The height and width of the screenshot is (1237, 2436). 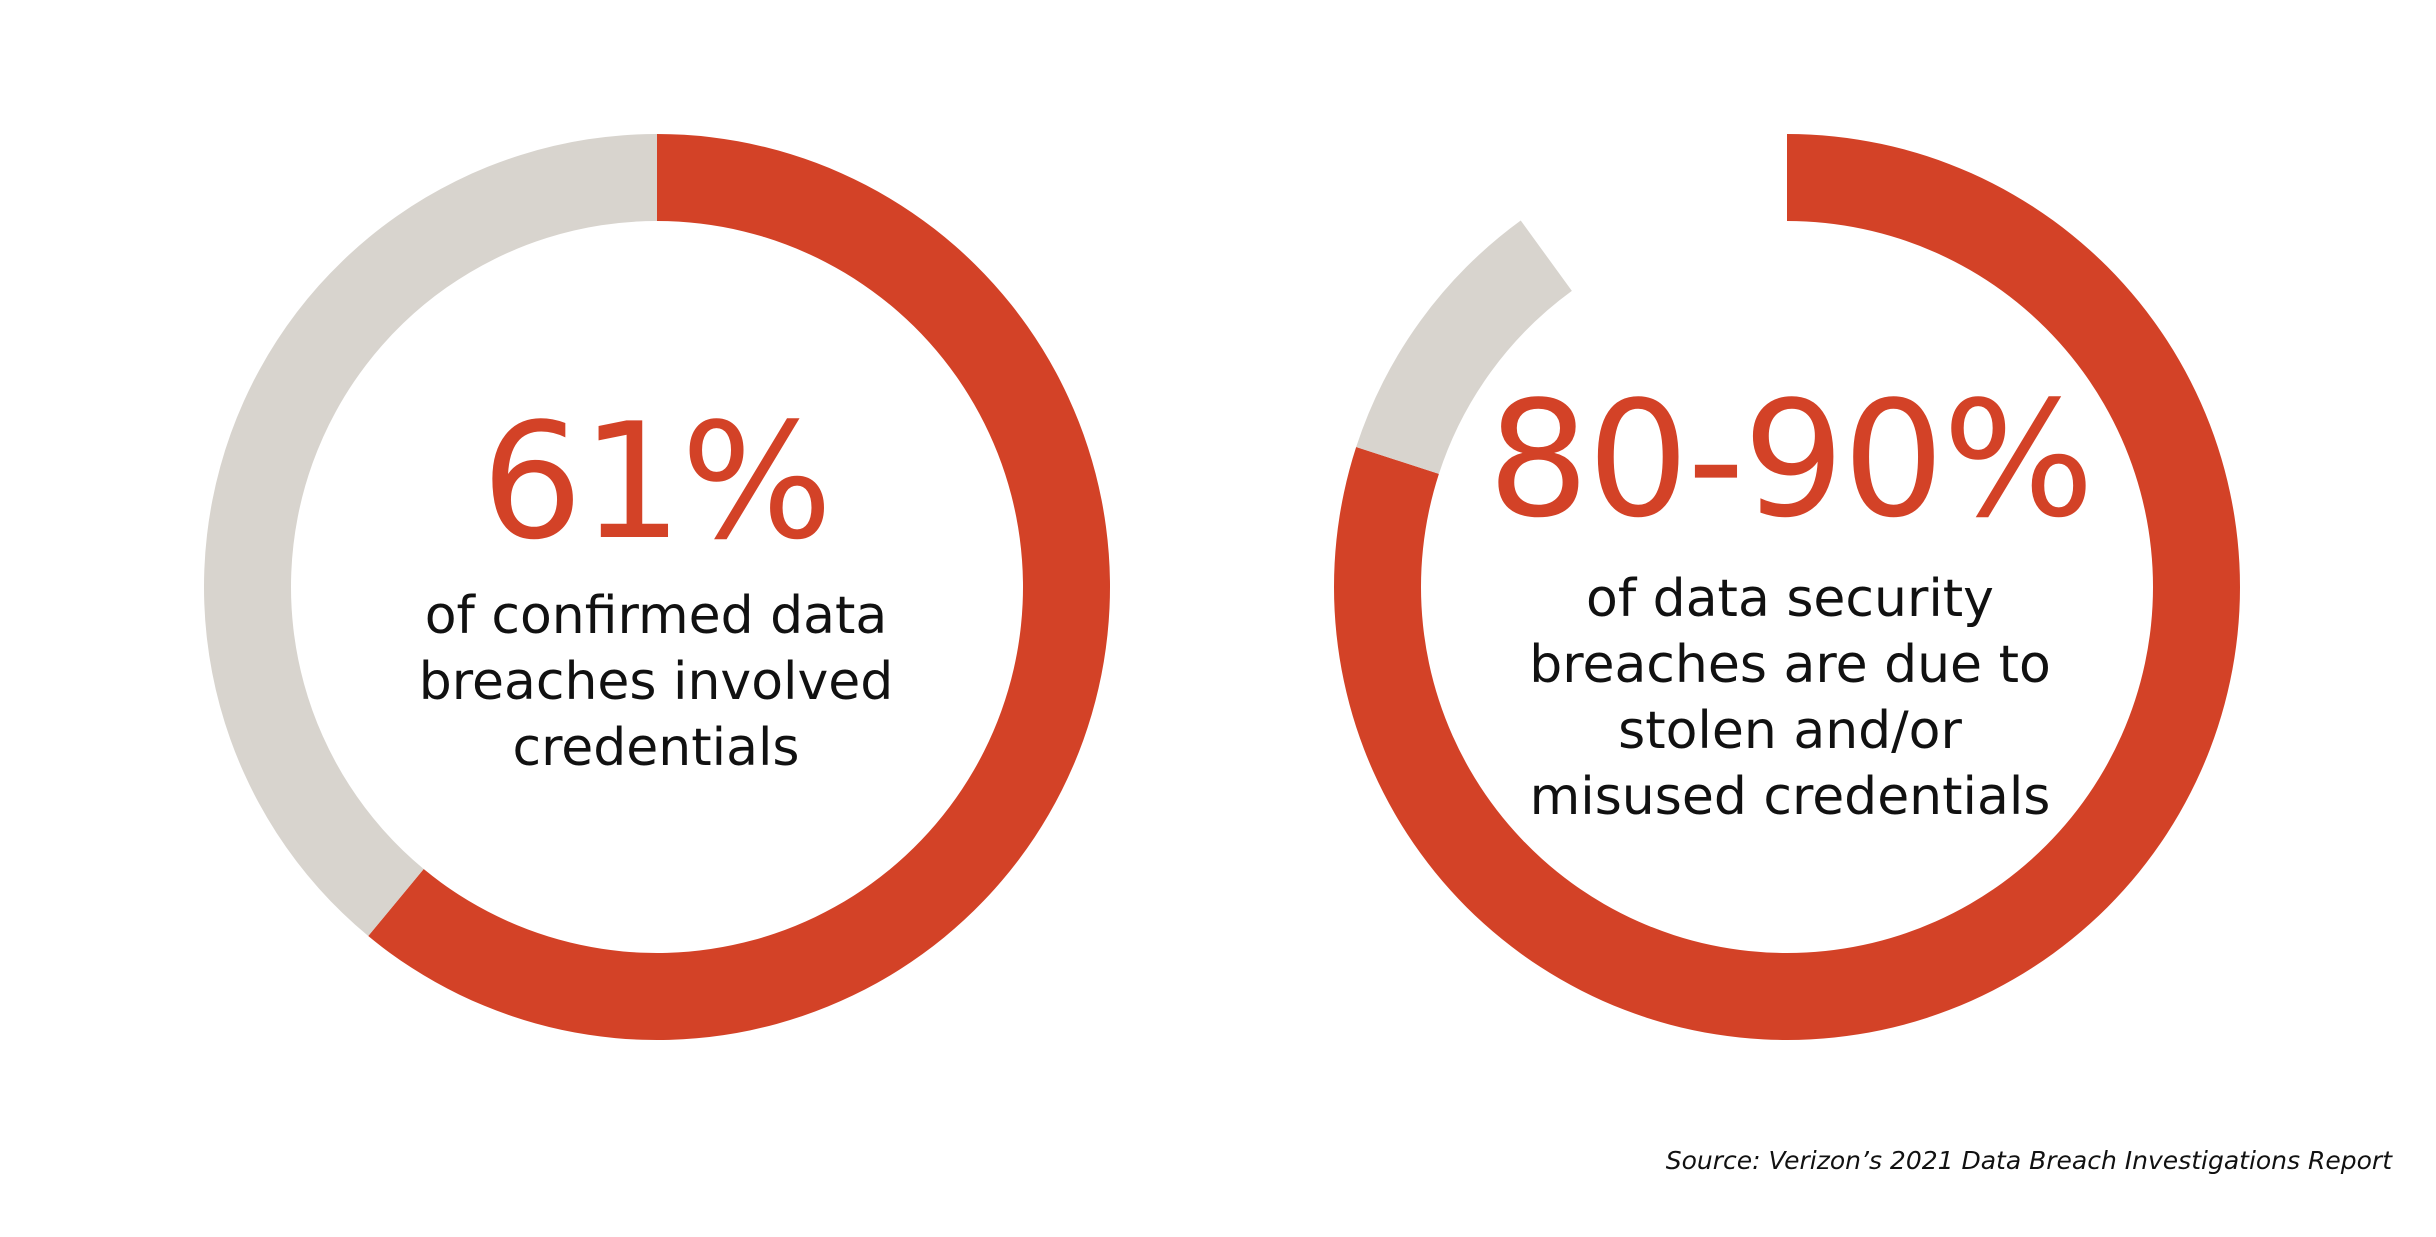 I want to click on big-value-80-90-percent: 80-90%, so click(x=1791, y=459).